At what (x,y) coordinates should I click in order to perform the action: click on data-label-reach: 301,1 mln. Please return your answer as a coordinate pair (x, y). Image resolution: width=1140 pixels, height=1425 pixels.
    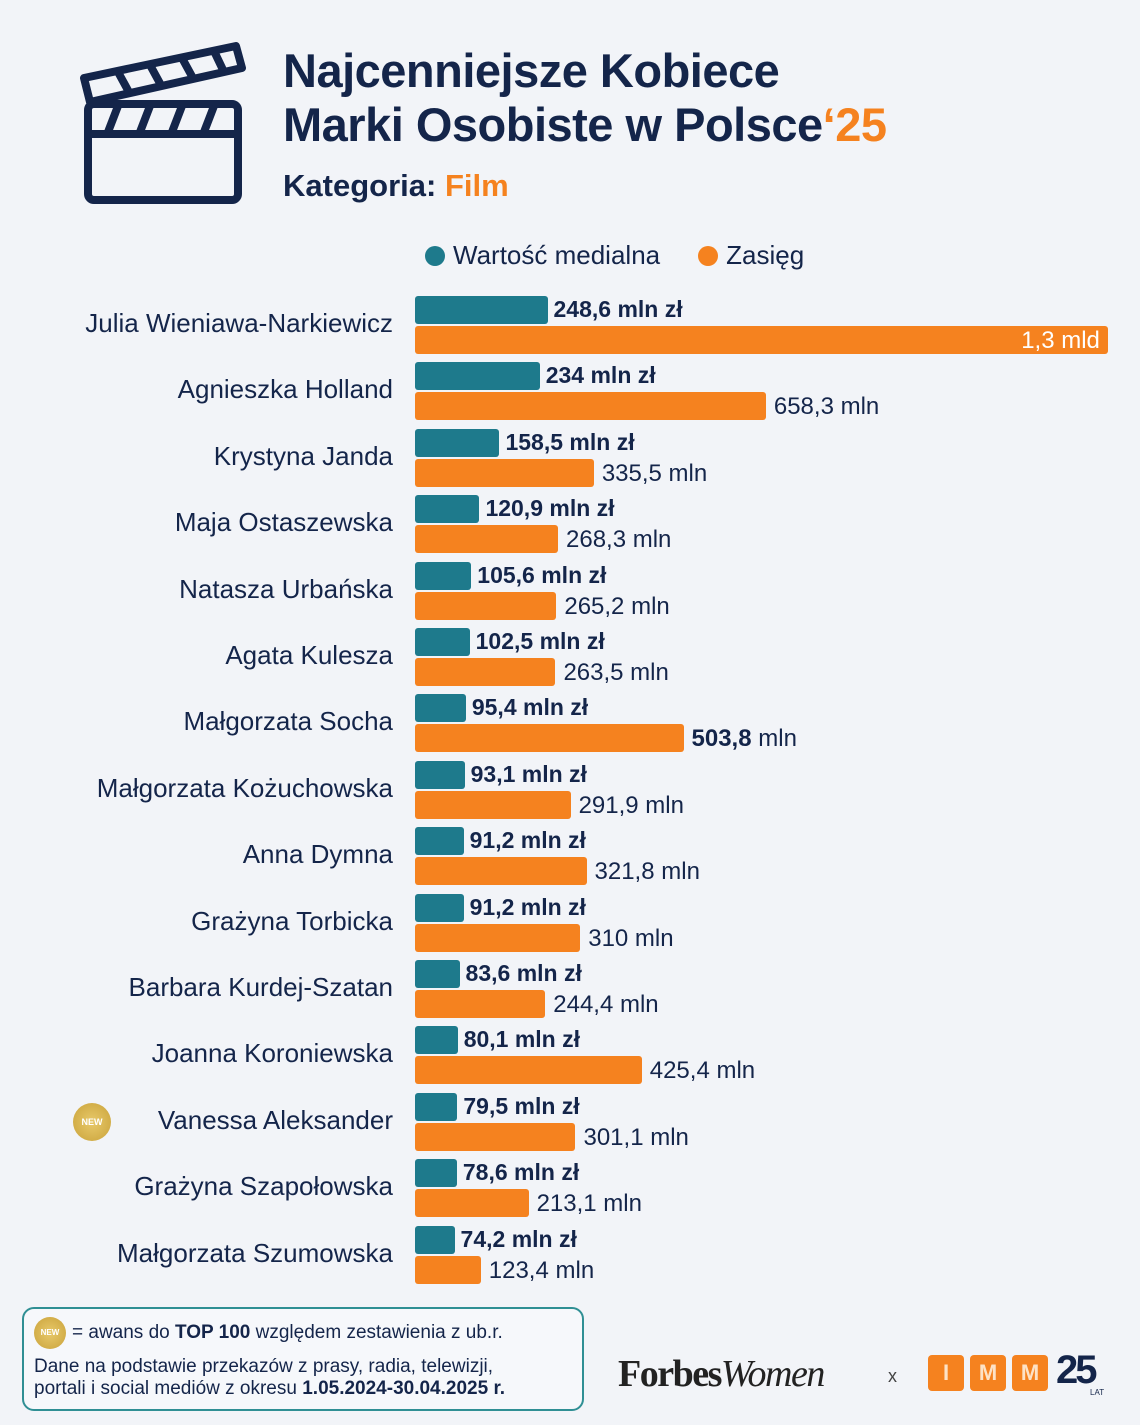
    Looking at the image, I should click on (636, 1137).